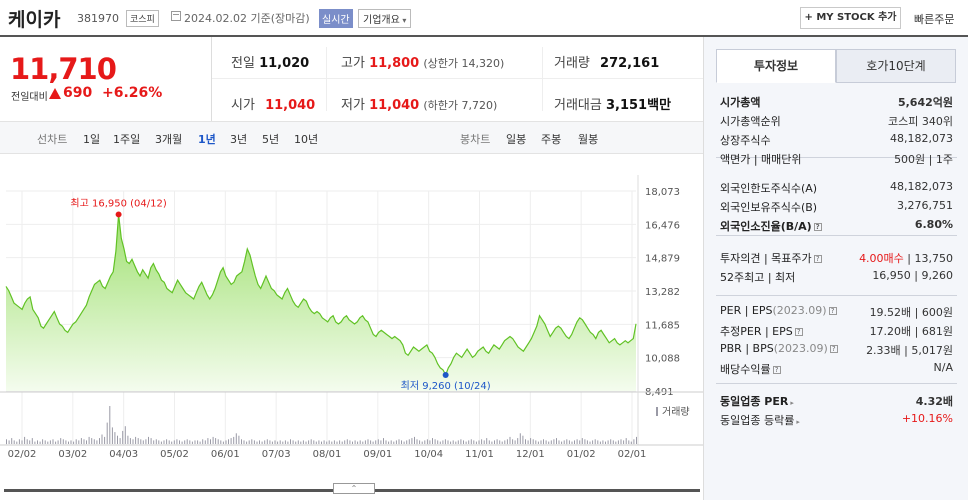  What do you see at coordinates (273, 105) in the screenshot?
I see `open-price: 시가 11,040` at bounding box center [273, 105].